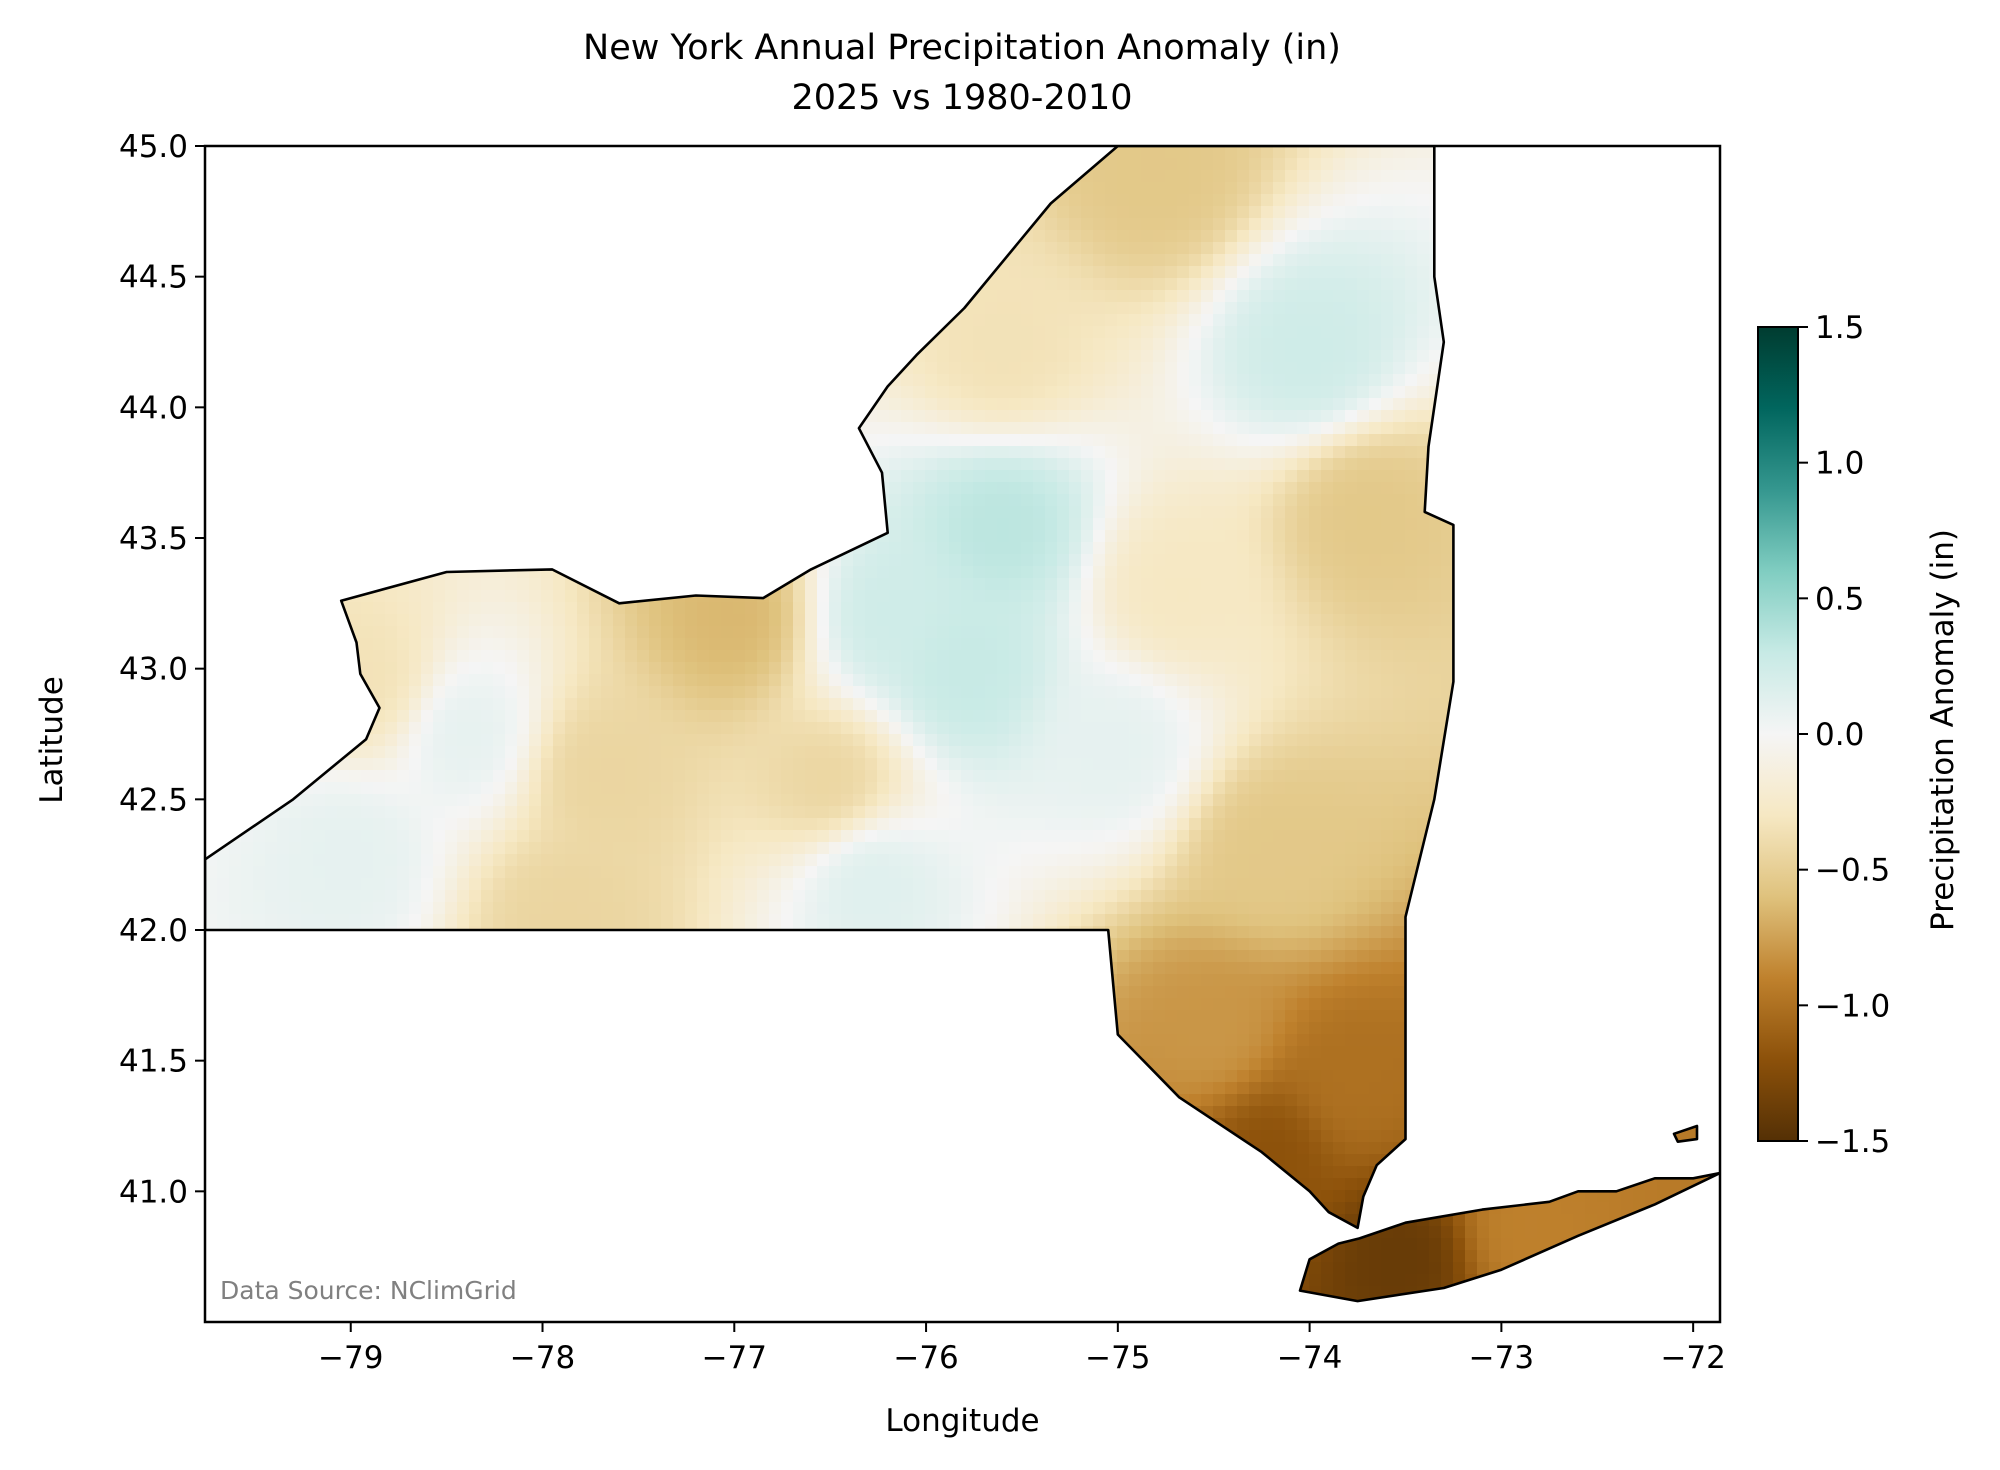  What do you see at coordinates (1117, 1358) in the screenshot?
I see `x-tick-label: −75` at bounding box center [1117, 1358].